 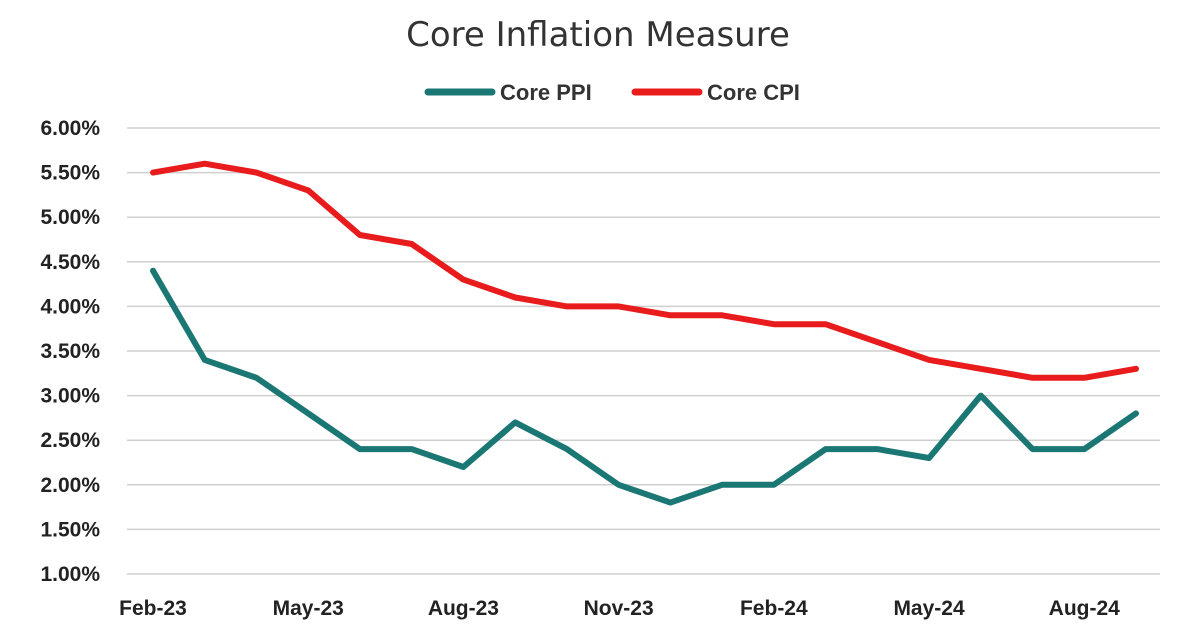 I want to click on x-tick-label: Aug-24, so click(x=1084, y=608).